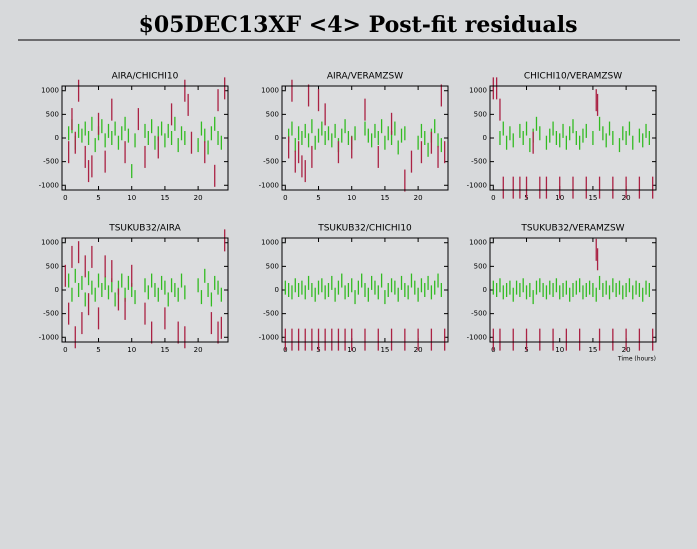  Describe the element at coordinates (145, 77) in the screenshot. I see `panel-title: AIRA/CHICHI10` at that location.